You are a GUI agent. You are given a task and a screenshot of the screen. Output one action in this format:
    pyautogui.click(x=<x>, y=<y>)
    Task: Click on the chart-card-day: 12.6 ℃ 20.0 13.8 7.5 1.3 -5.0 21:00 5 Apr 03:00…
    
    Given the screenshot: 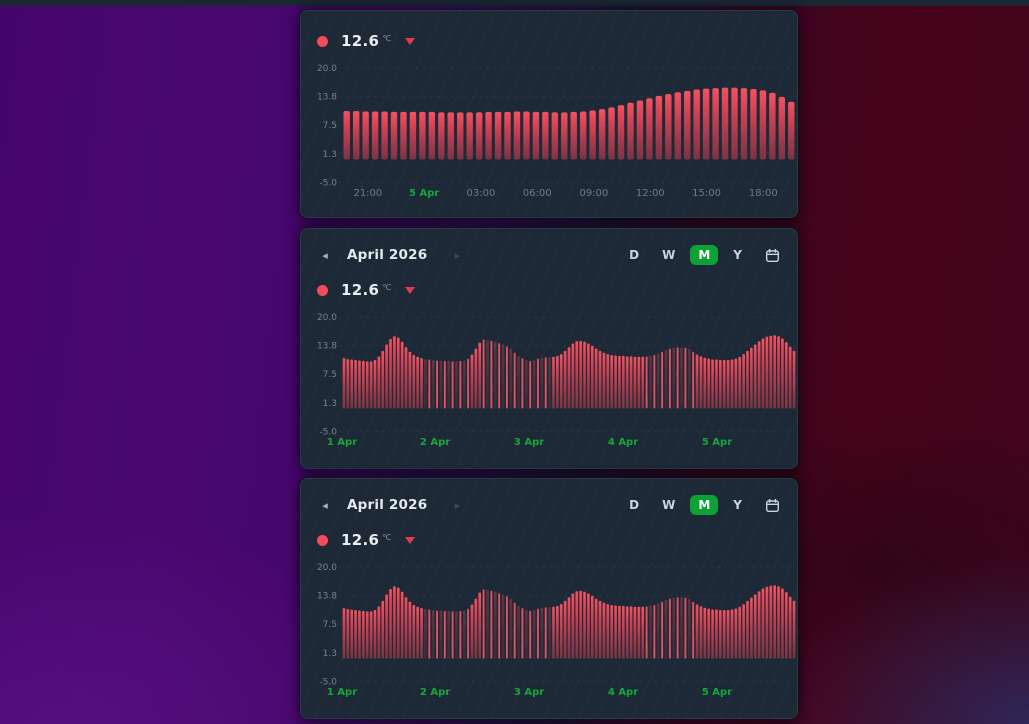 What is the action you would take?
    pyautogui.click(x=549, y=114)
    